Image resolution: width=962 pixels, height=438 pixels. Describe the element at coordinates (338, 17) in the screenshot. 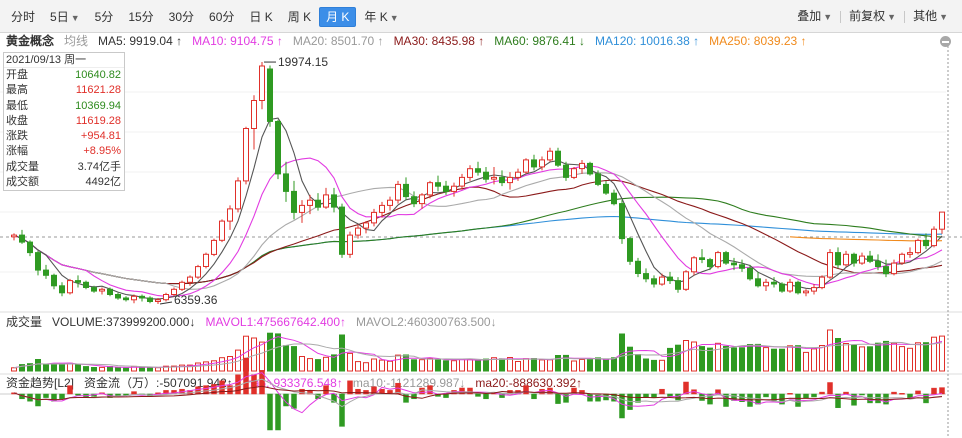

I see `tab-period: 月 K` at that location.